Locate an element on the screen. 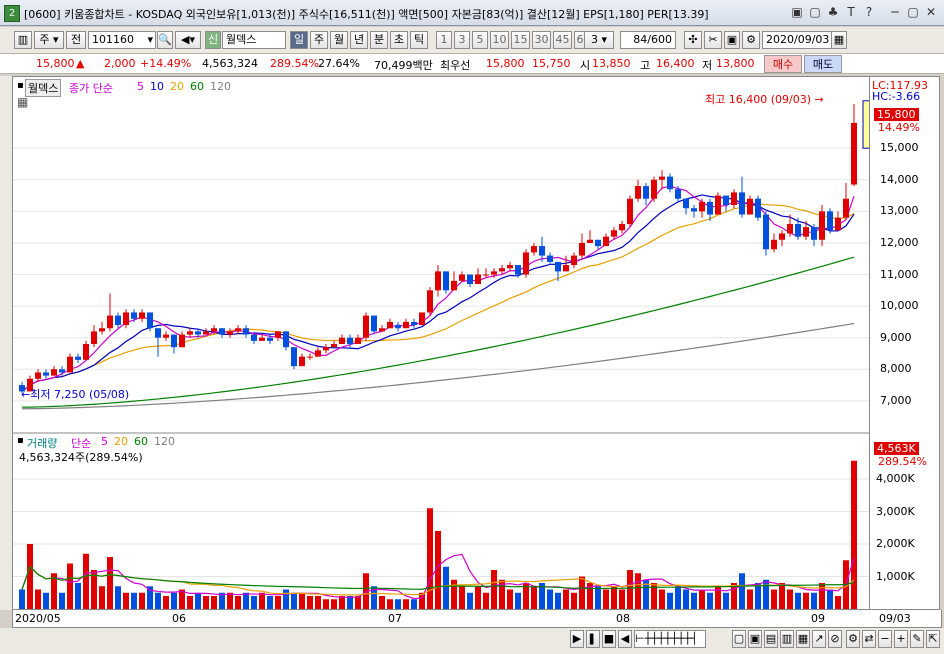 Image resolution: width=944 pixels, height=654 pixels. interval-tab-1: 주 is located at coordinates (319, 40).